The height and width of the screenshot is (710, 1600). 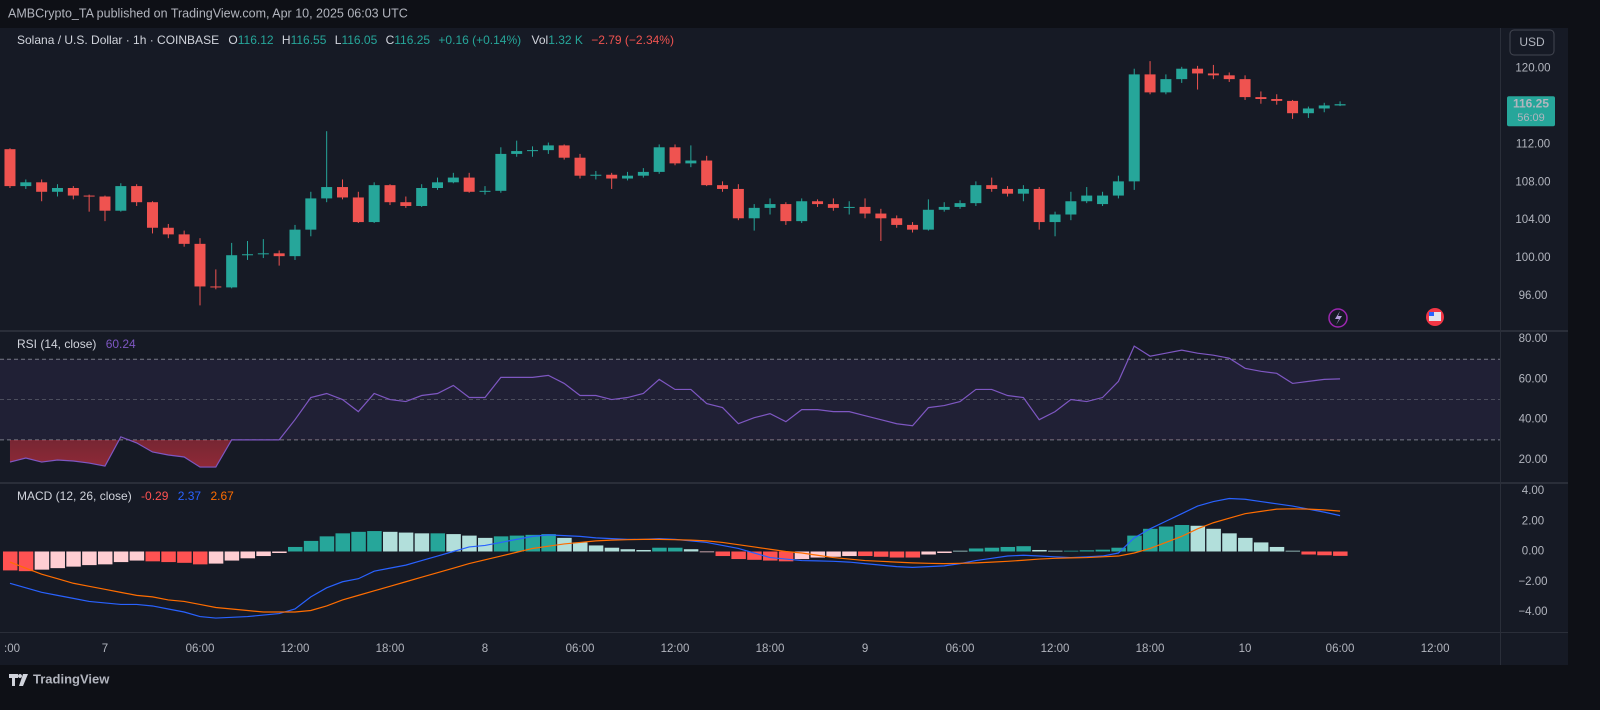 What do you see at coordinates (1533, 521) in the screenshot?
I see `y-tick-label: 2.00` at bounding box center [1533, 521].